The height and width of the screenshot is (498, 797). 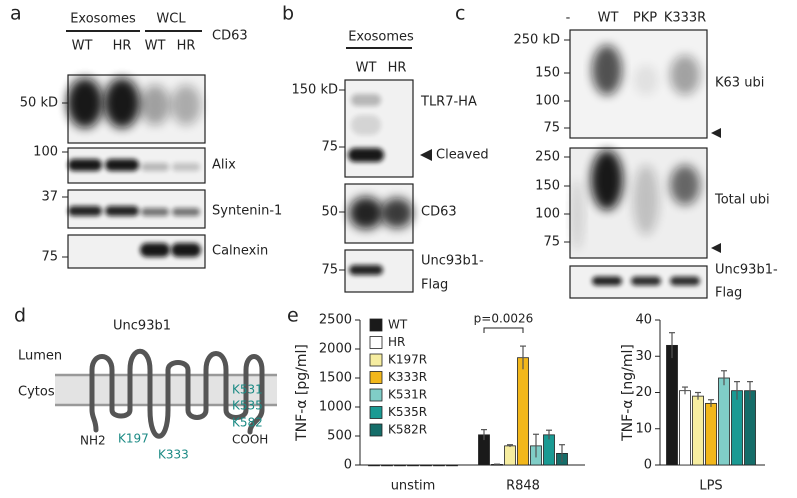 What do you see at coordinates (302, 393) in the screenshot?
I see `y-axis-label: TNF-α [pg/ml]` at bounding box center [302, 393].